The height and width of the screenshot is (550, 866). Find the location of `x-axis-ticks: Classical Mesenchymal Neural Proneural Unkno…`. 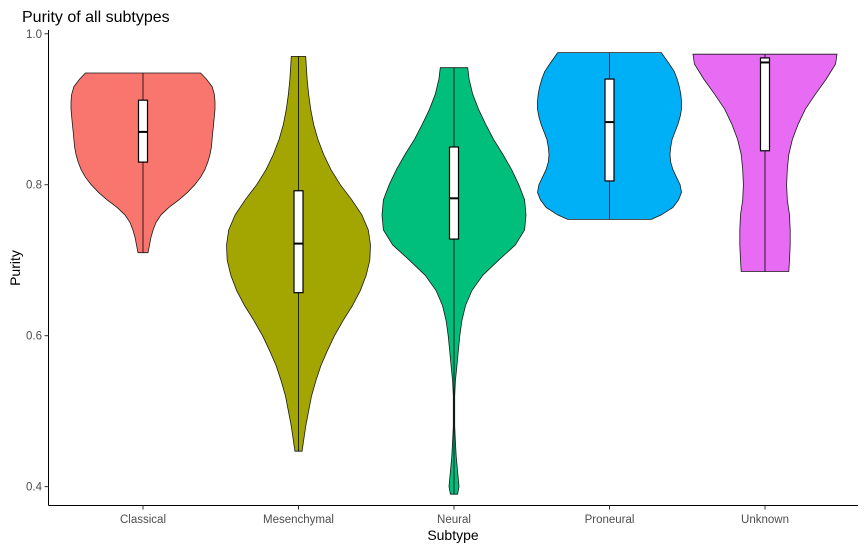

x-axis-ticks: Classical Mesenchymal Neural Proneural Unkno… is located at coordinates (454, 515).